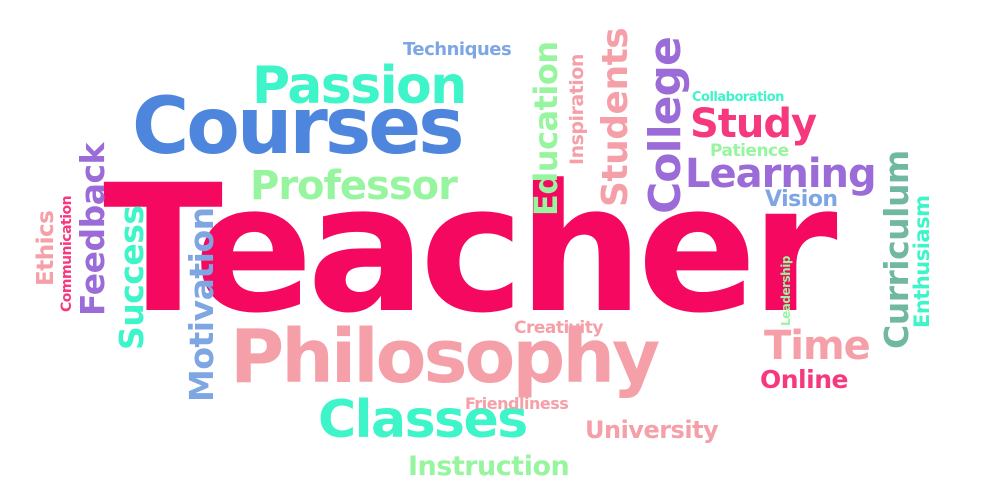  Describe the element at coordinates (46, 248) in the screenshot. I see `word-ethics: Ethics` at that location.